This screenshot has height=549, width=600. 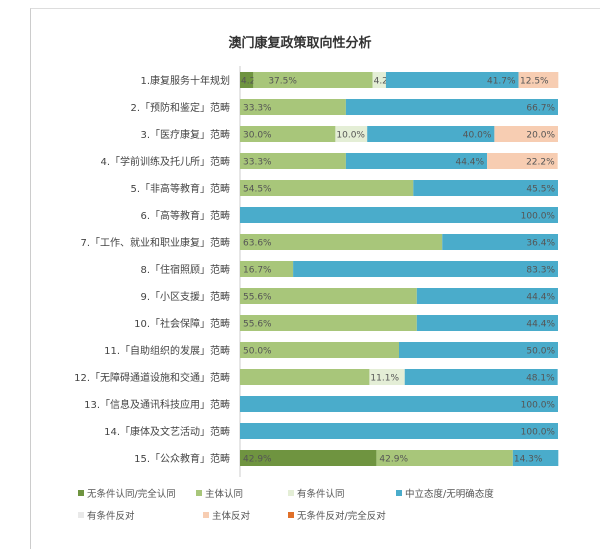 What do you see at coordinates (257, 190) in the screenshot?
I see `data-label: 54.5%` at bounding box center [257, 190].